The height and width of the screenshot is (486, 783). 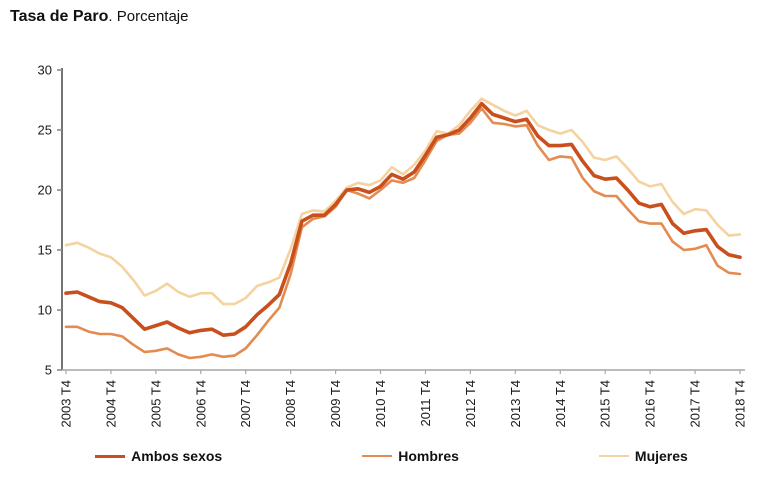 What do you see at coordinates (177, 456) in the screenshot?
I see `legend-label-ambos-sexos: Ambos sexos` at bounding box center [177, 456].